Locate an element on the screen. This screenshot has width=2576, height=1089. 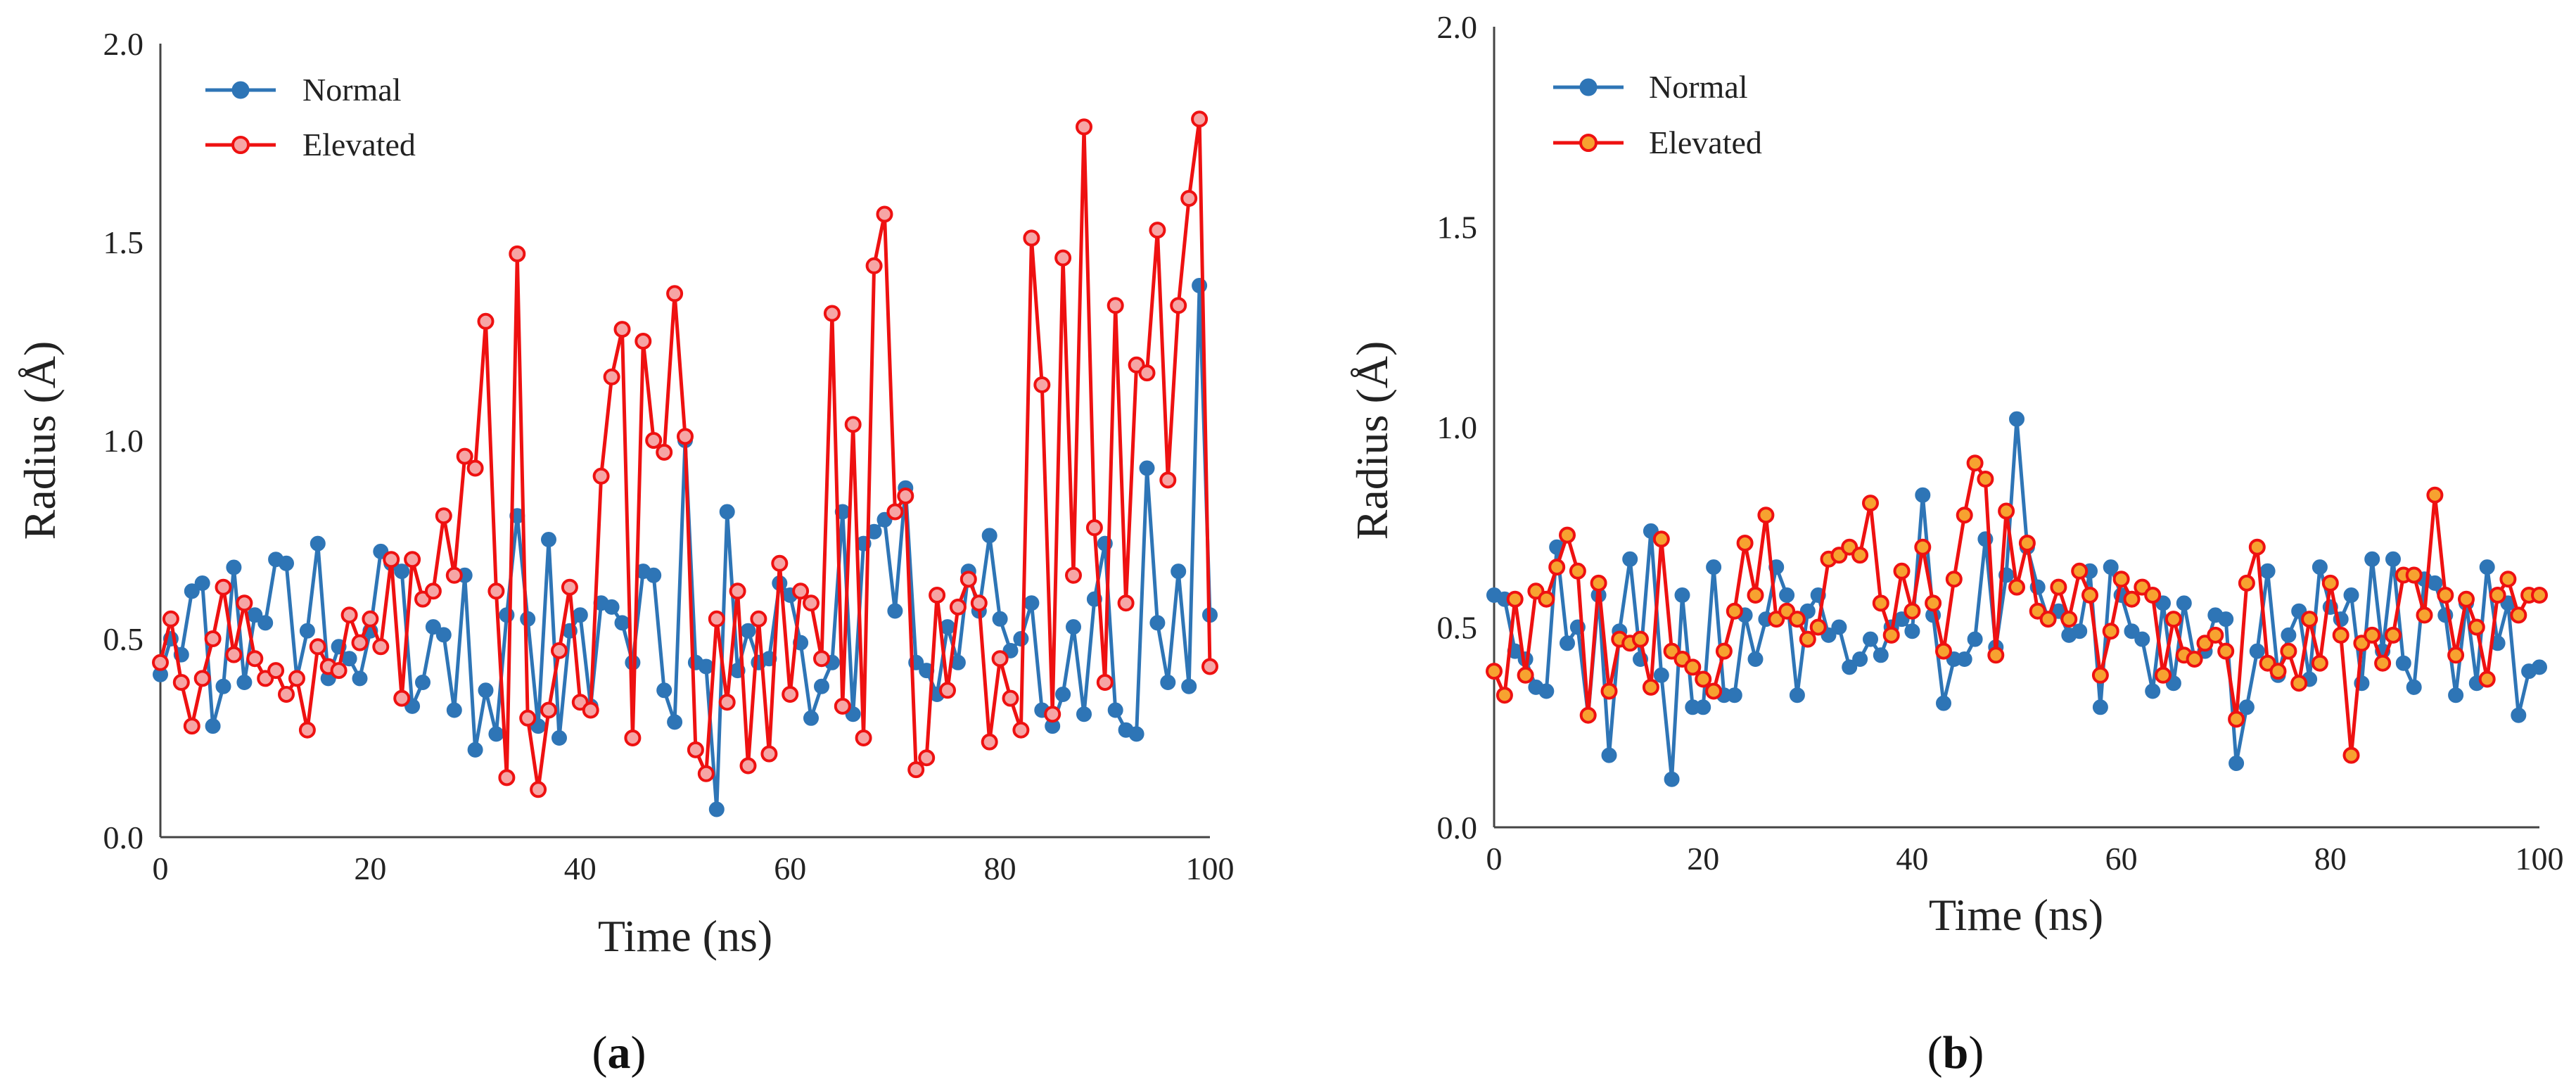
panel-b-x-axis-label: Time (ns) is located at coordinates (2016, 915).